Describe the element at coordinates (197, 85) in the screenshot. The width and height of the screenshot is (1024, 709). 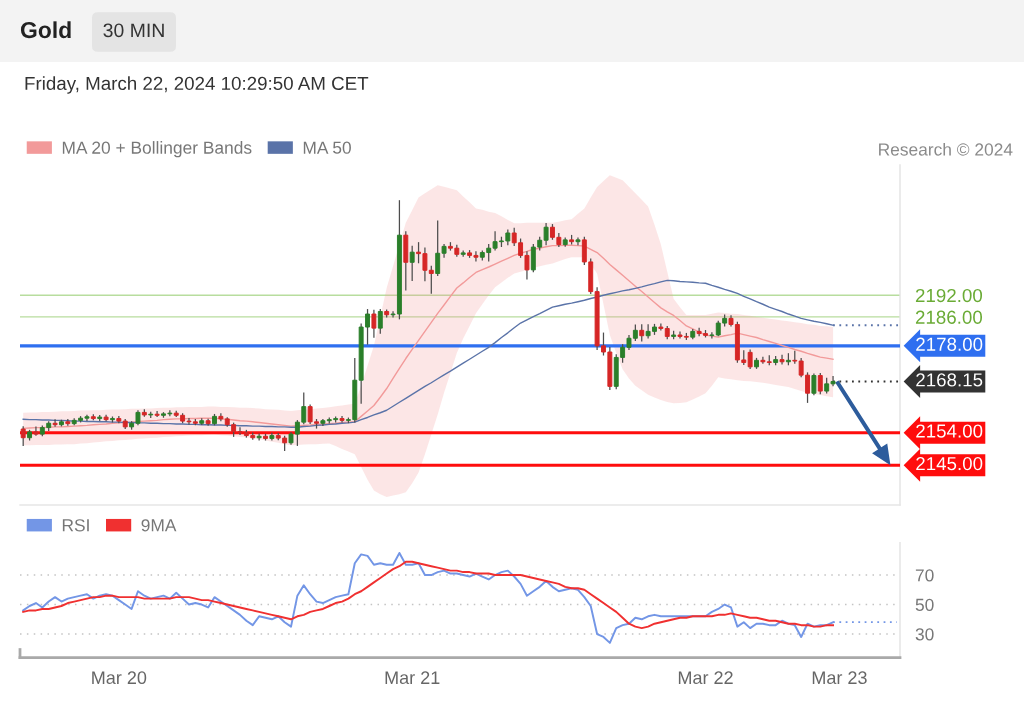
I see `chart-subtitle: Friday, March 22, 2024 10:29:50 AM CET` at that location.